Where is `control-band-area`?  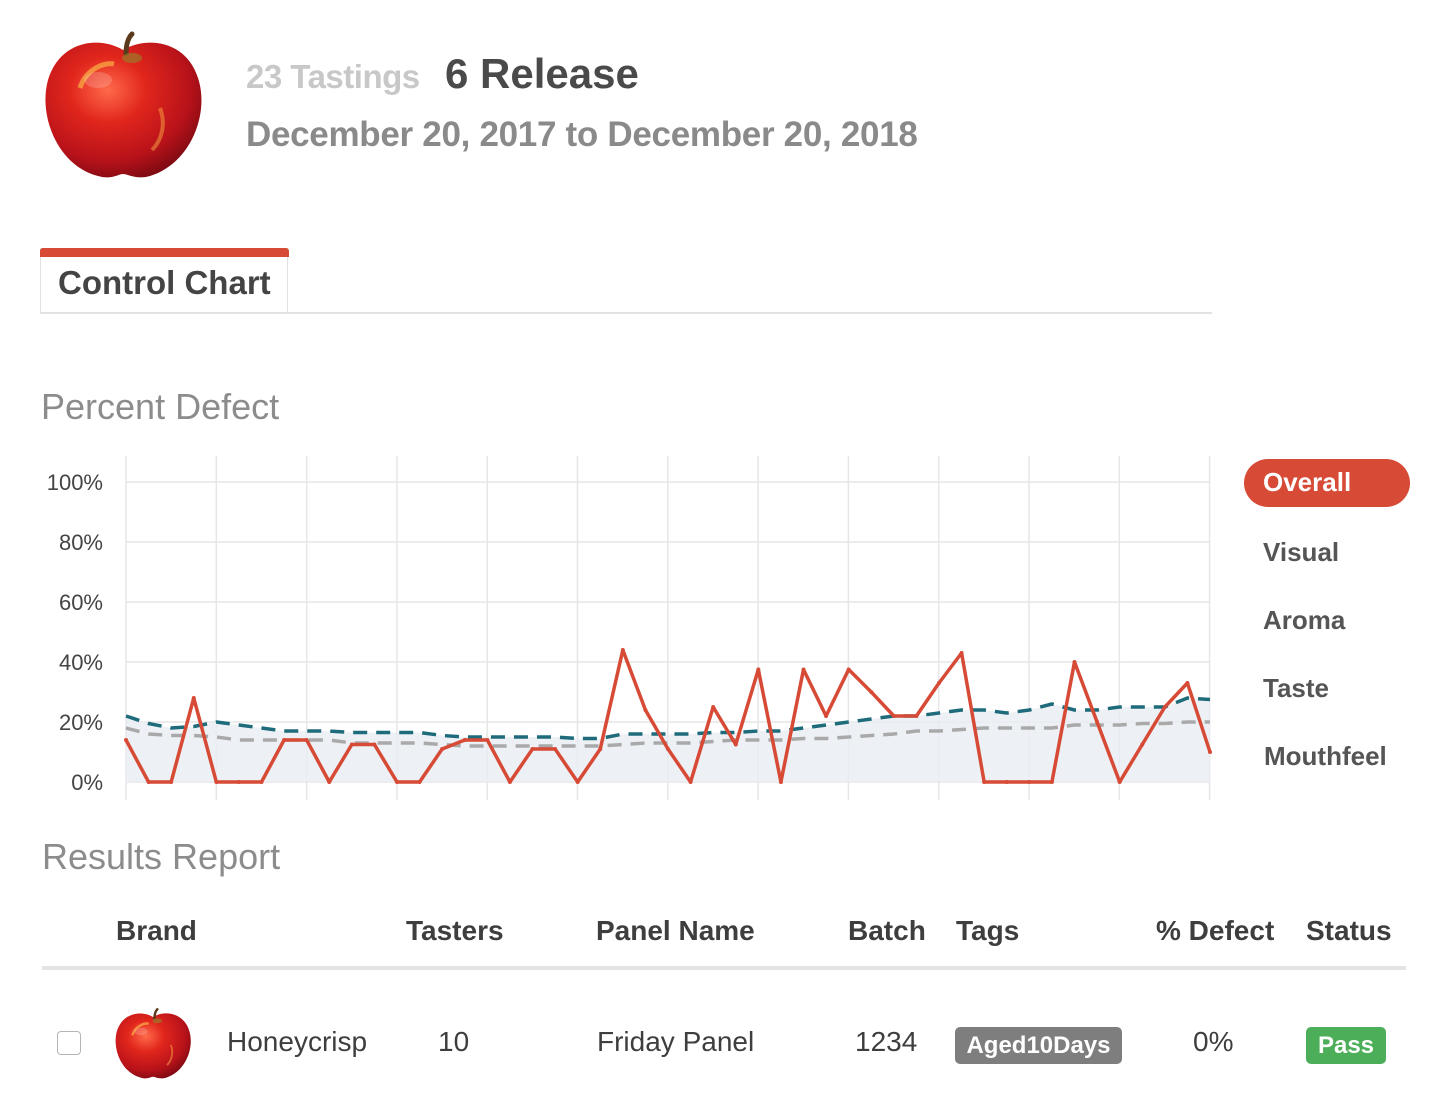
control-band-area is located at coordinates (668, 740).